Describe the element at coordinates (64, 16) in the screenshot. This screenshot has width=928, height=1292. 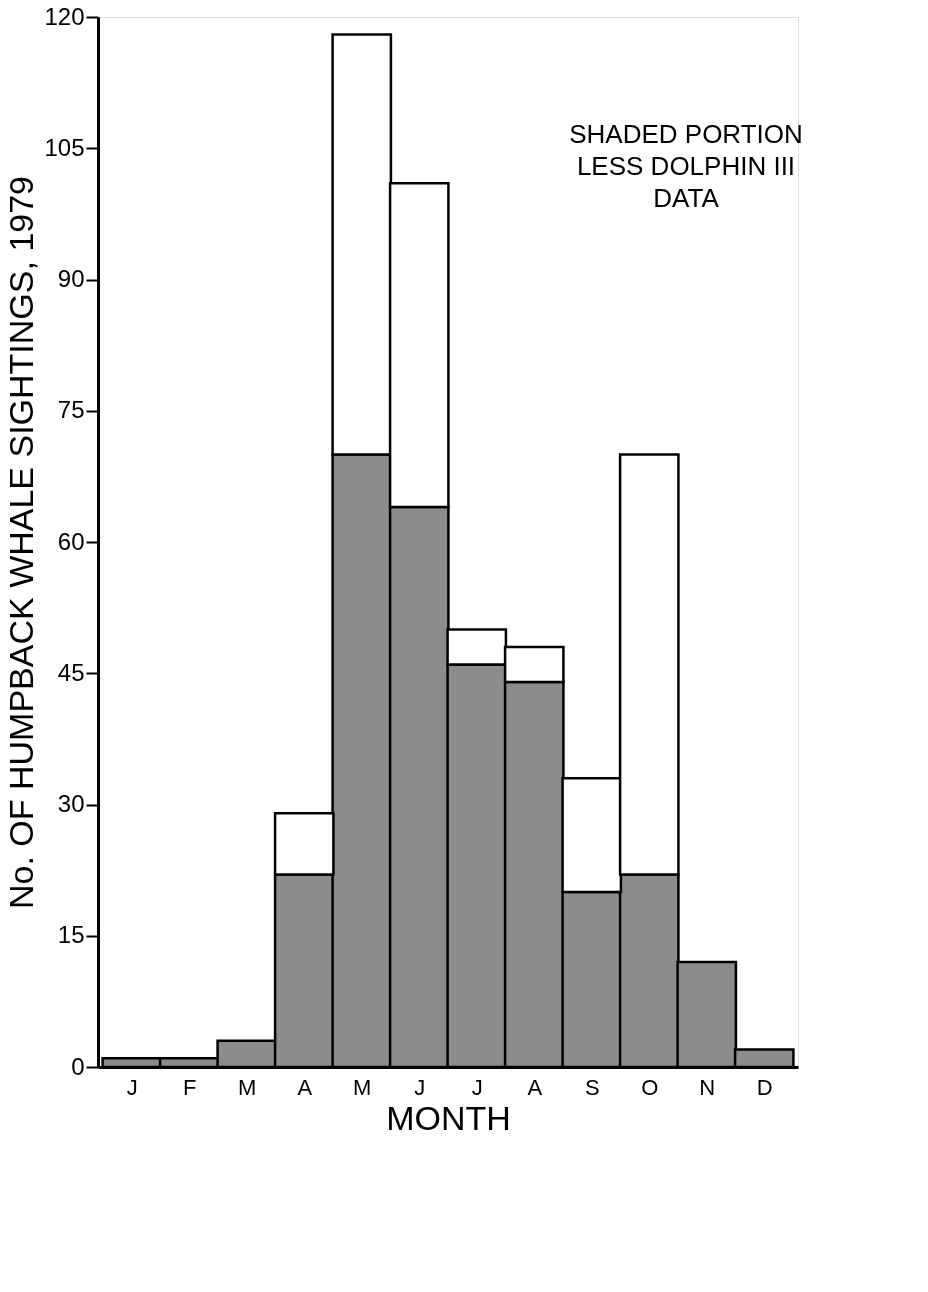
I see `y-tick-label: 120` at that location.